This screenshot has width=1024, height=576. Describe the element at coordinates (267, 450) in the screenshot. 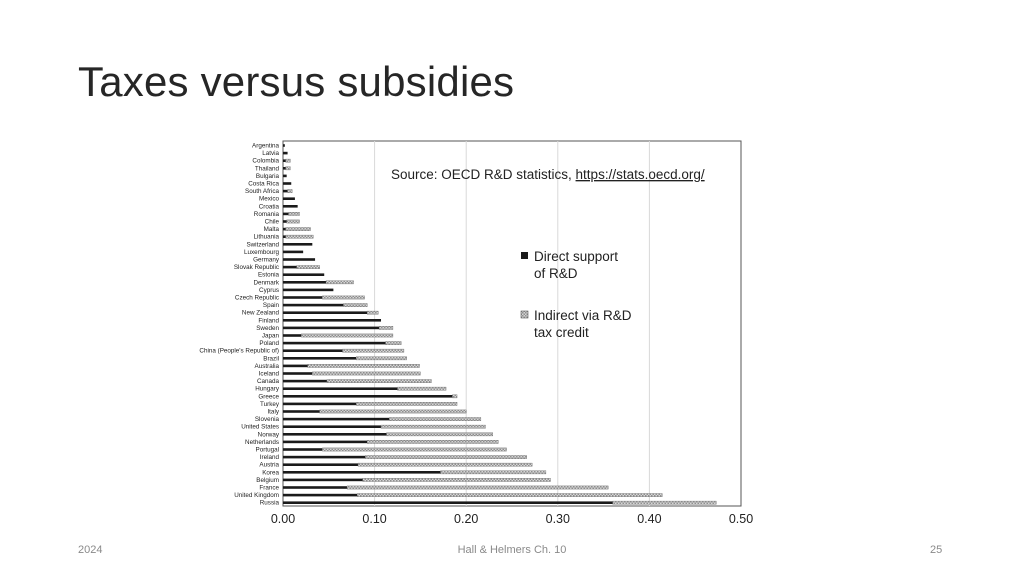

I see `category-label: Portugal` at that location.